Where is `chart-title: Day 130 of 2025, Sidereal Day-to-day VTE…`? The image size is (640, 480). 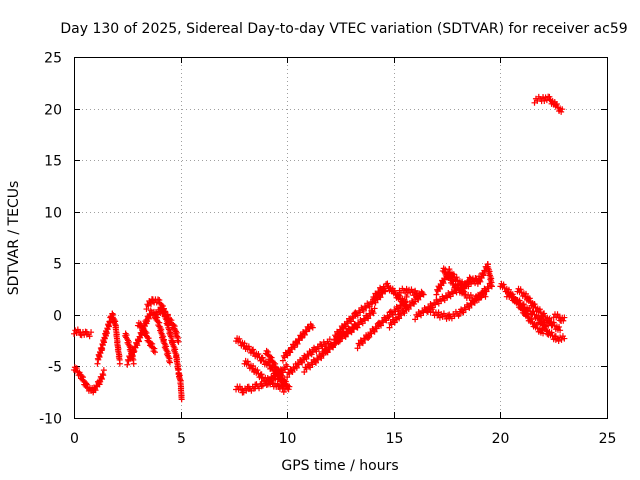 chart-title: Day 130 of 2025, Sidereal Day-to-day VTE… is located at coordinates (343, 29).